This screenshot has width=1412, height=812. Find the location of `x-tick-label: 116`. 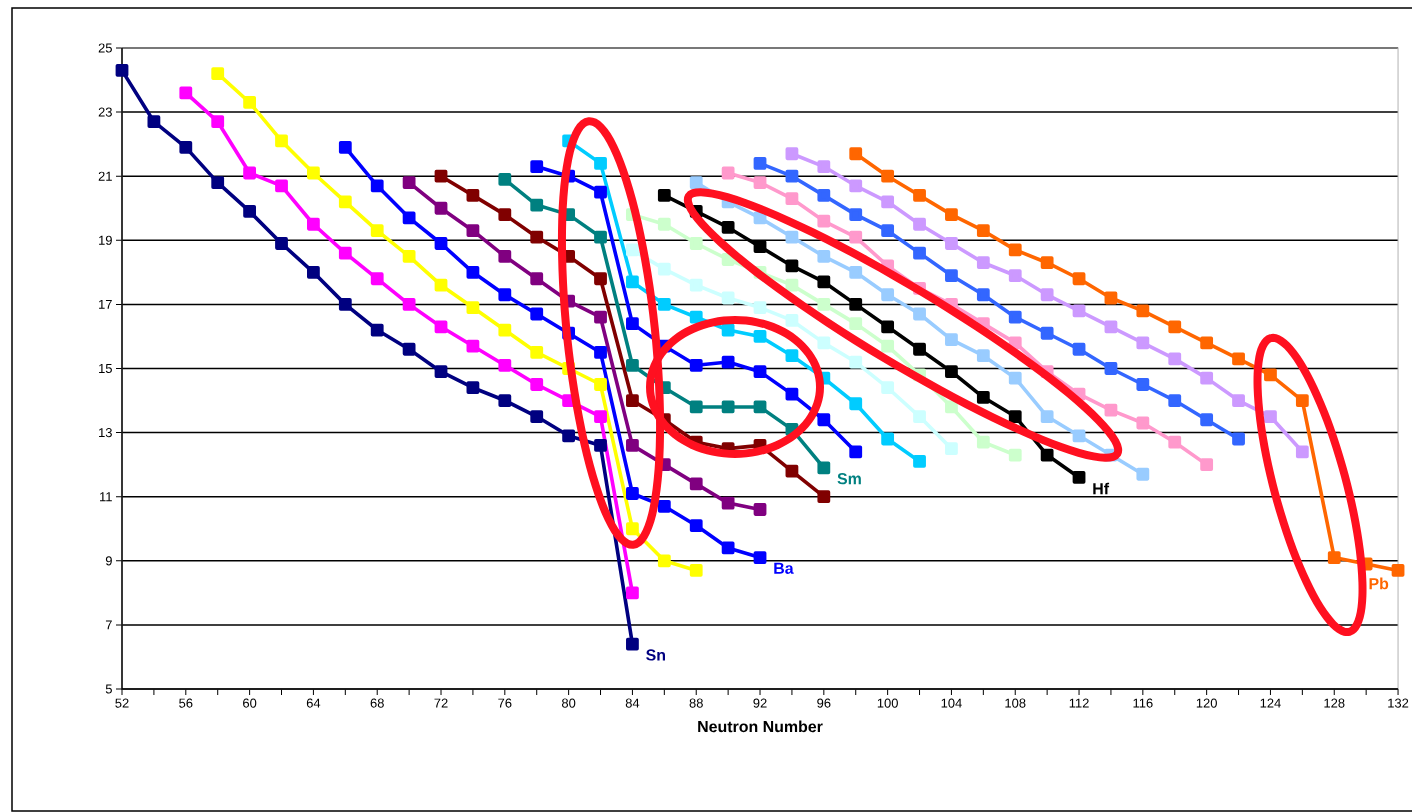

x-tick-label: 116 is located at coordinates (1143, 703).